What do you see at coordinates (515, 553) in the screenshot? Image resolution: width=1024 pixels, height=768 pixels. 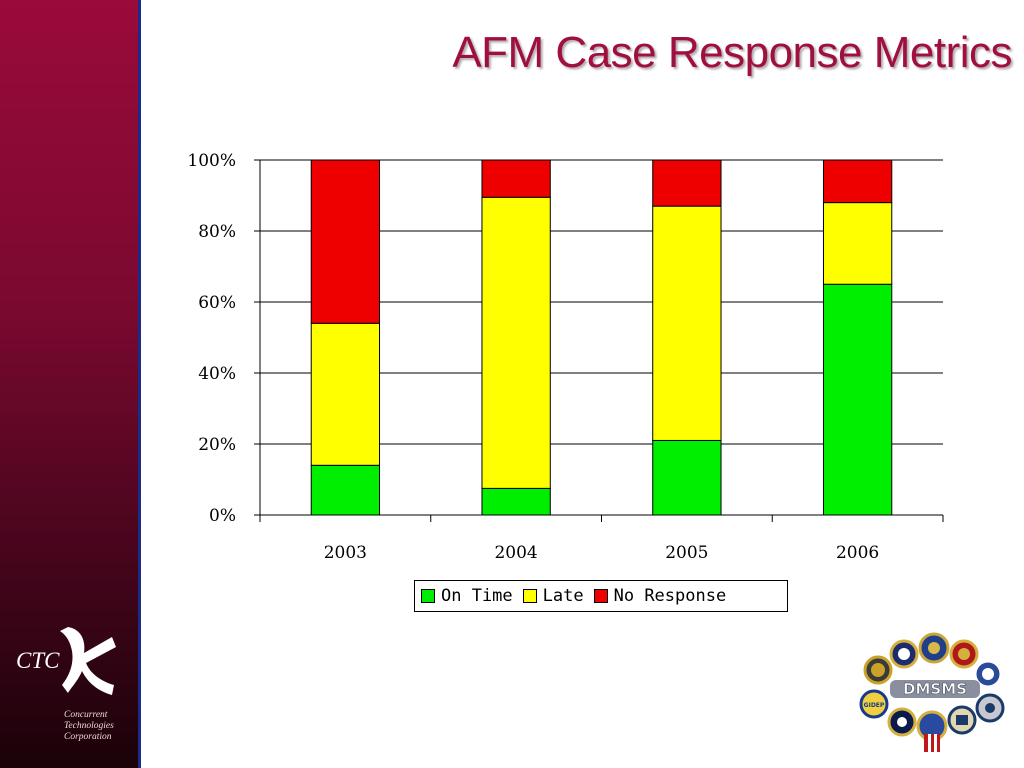 I see `x-tick-label: 2004` at bounding box center [515, 553].